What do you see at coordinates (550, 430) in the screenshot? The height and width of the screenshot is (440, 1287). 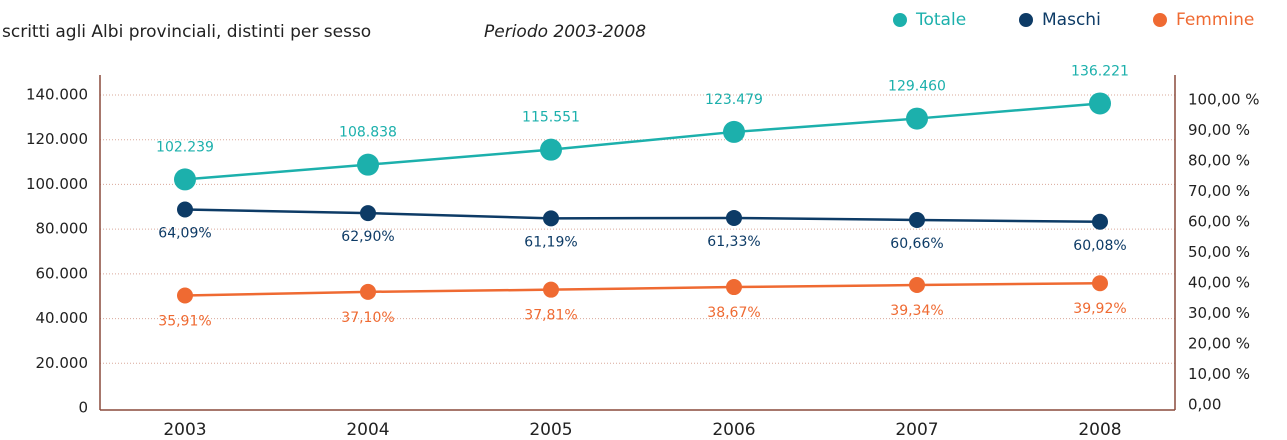 I see `x-tick-label: 2005` at bounding box center [550, 430].